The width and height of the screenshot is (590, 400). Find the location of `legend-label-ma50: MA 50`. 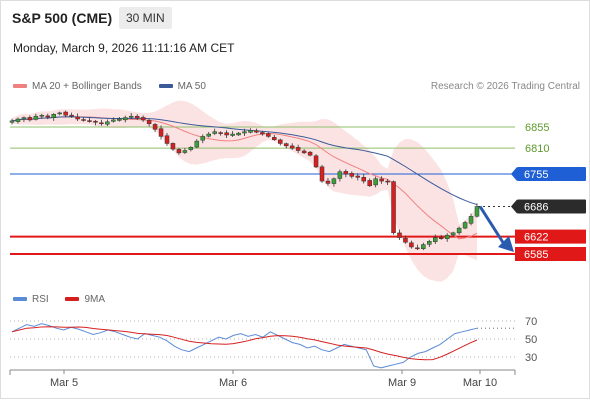

legend-label-ma50: MA 50 is located at coordinates (191, 86).